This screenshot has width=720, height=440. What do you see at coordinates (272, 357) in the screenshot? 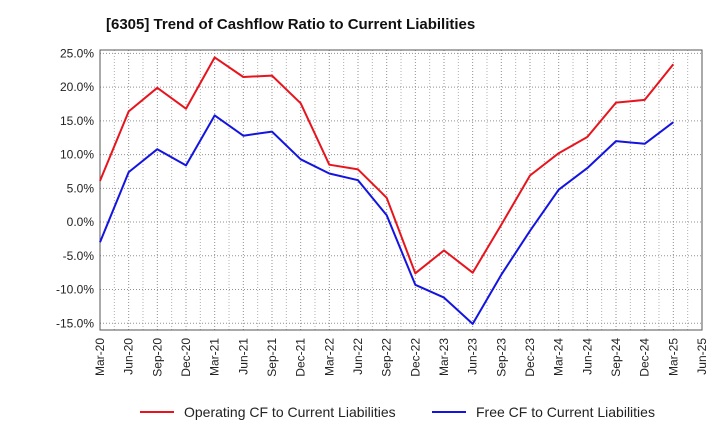
I see `x-tick-label: Sep-21` at bounding box center [272, 357].